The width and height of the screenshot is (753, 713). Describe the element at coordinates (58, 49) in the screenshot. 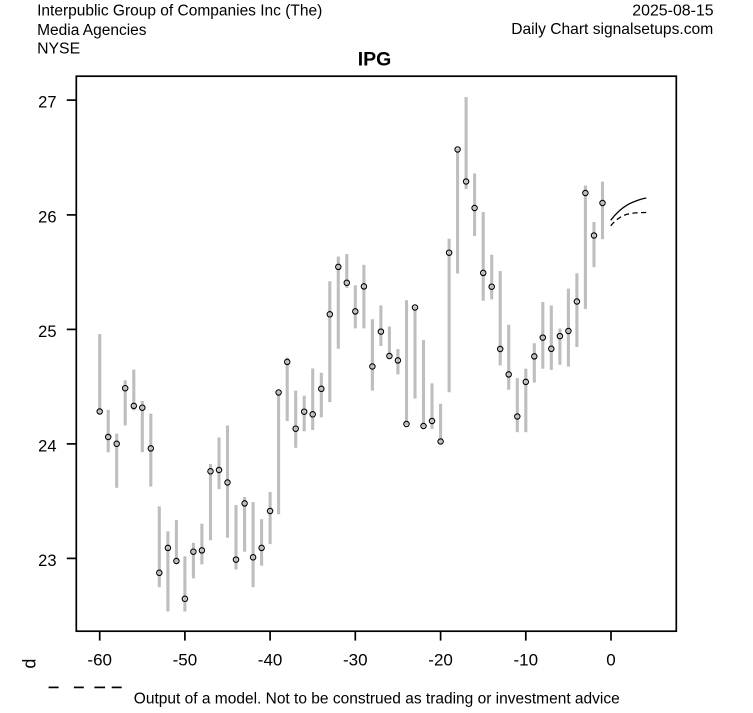

I see `svg-text: NYSE` at that location.